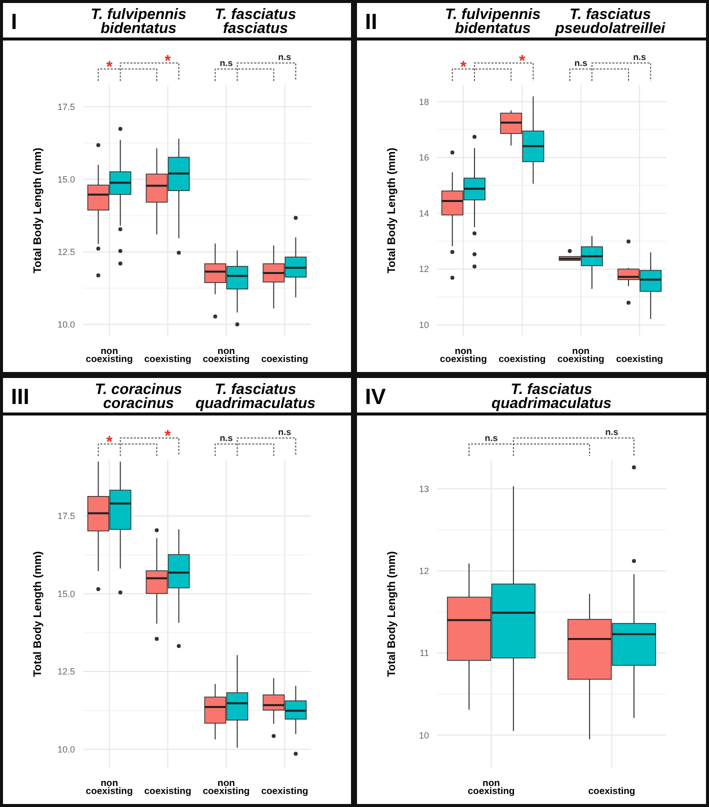 The width and height of the screenshot is (709, 807). What do you see at coordinates (424, 653) in the screenshot?
I see `y-tick-label: 11` at bounding box center [424, 653].